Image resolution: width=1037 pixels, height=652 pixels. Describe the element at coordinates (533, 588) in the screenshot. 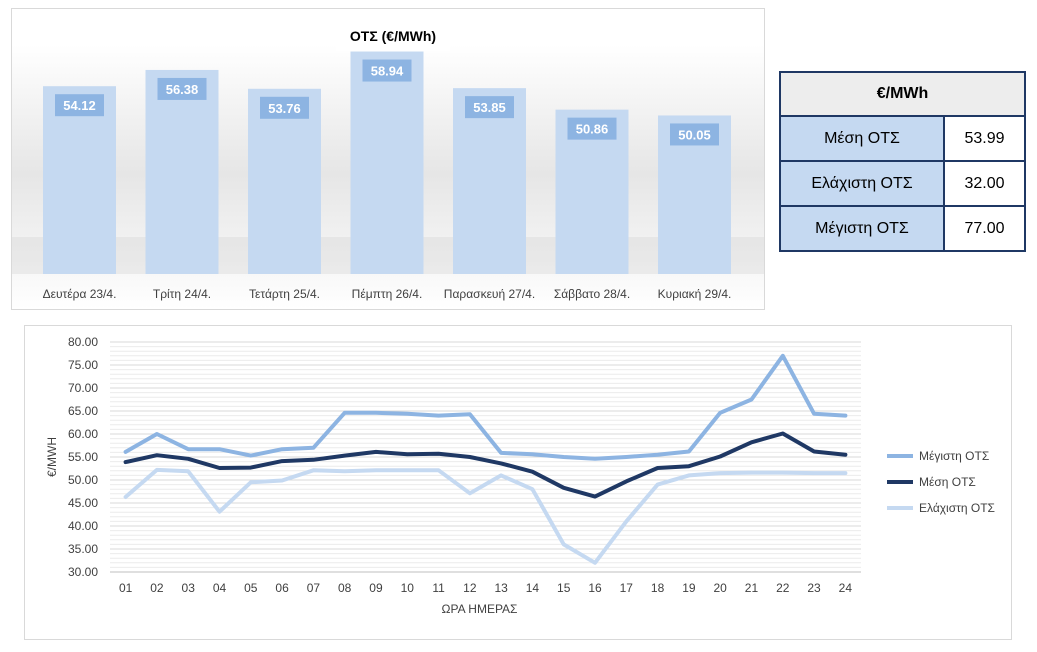

I see `x-tick-label: 14` at that location.